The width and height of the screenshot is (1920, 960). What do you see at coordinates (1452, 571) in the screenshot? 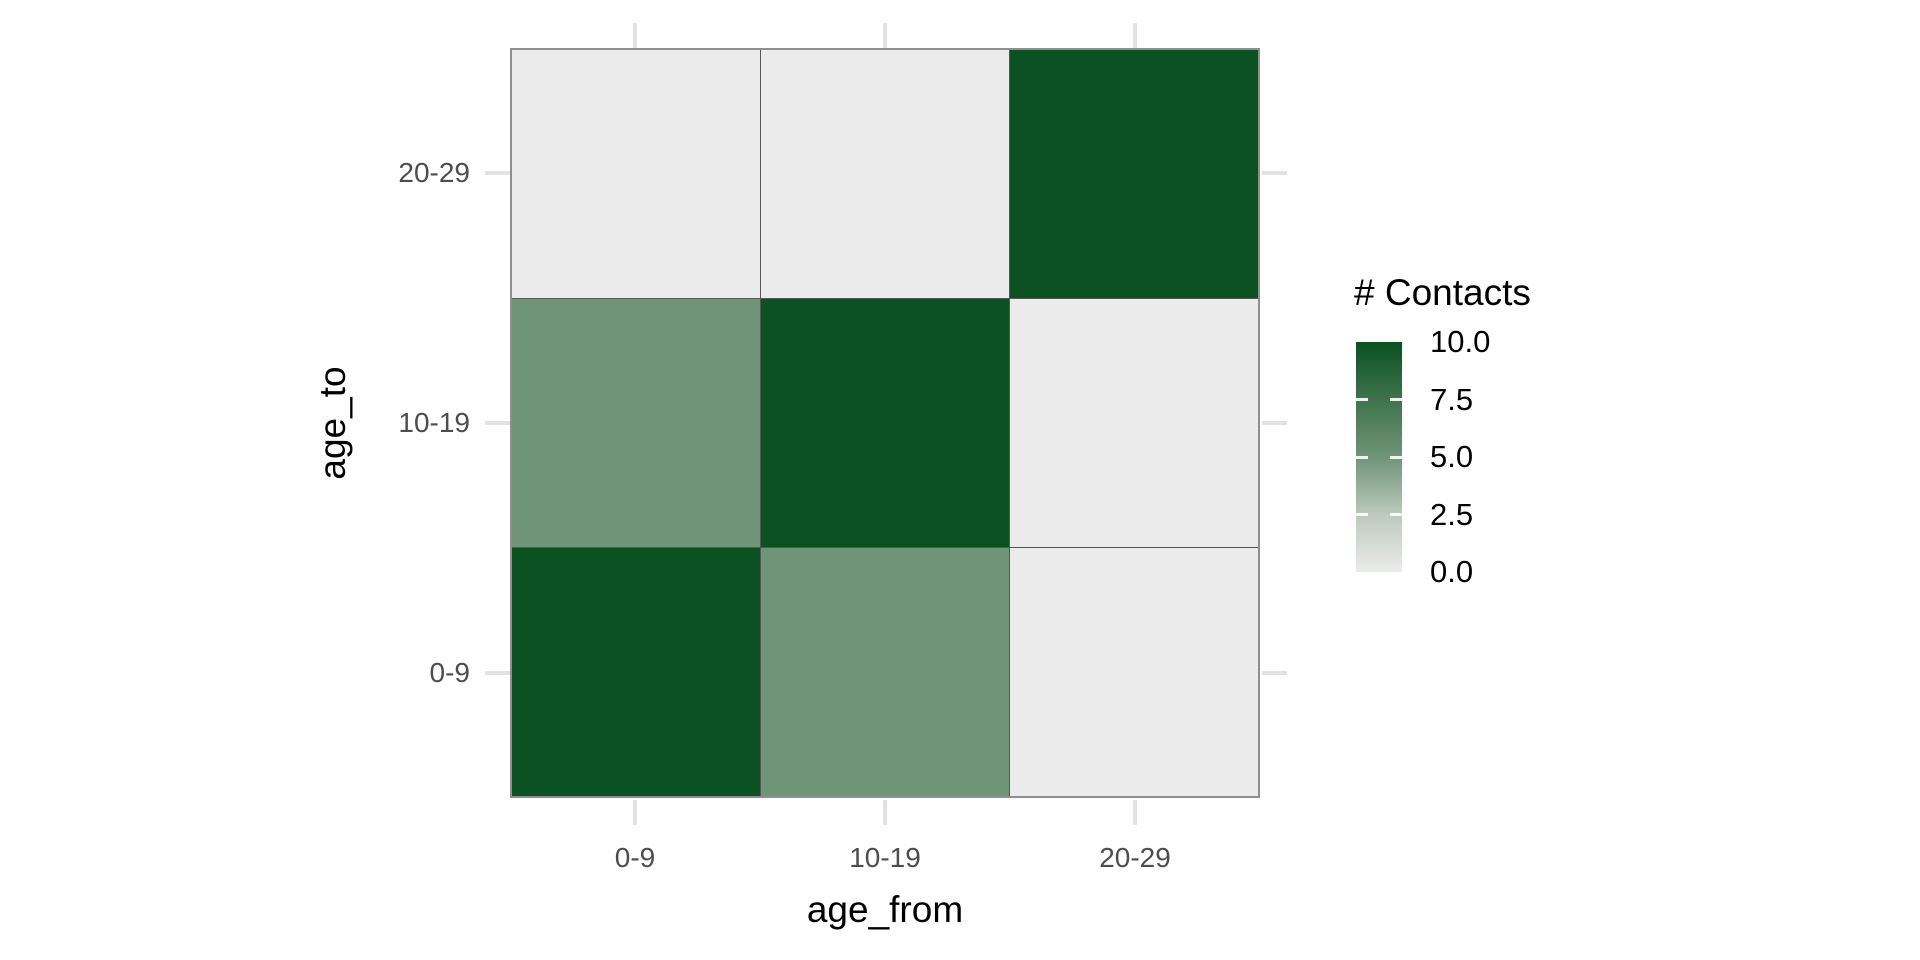
I see `legend-label: 0.0` at bounding box center [1452, 571].